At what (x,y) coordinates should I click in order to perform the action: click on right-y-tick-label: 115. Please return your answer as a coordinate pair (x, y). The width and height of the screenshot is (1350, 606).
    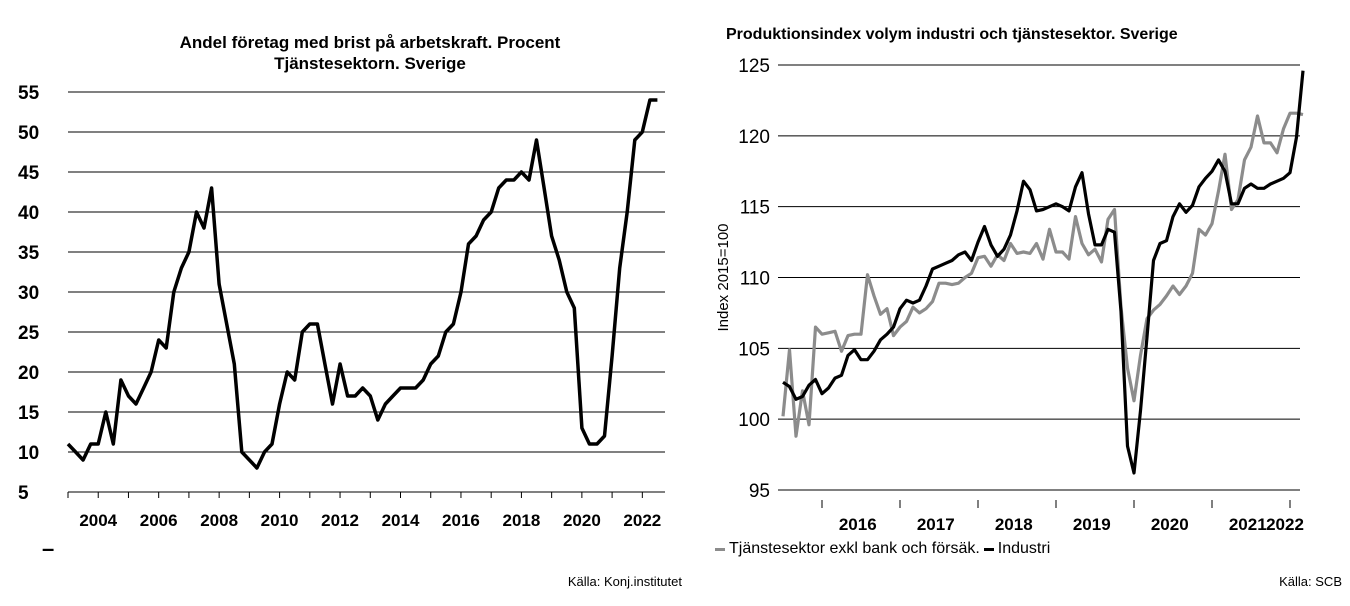
    Looking at the image, I should click on (755, 208).